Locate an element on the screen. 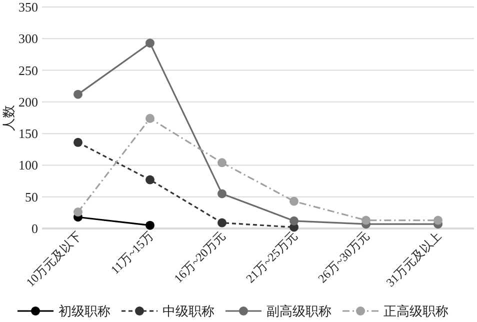 The width and height of the screenshot is (477, 322). x-tick-label: 26万~30万元 is located at coordinates (343, 257).